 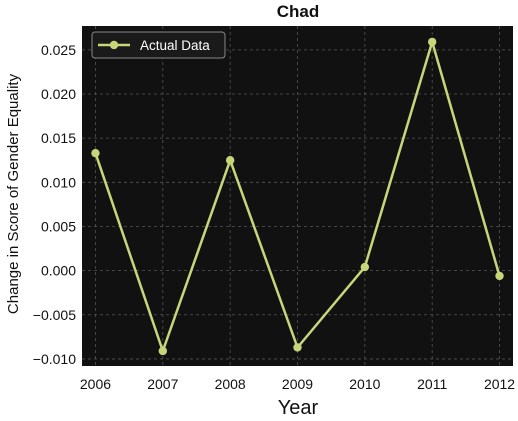 What do you see at coordinates (54, 359) in the screenshot?
I see `y-tick-label: −0.010` at bounding box center [54, 359].